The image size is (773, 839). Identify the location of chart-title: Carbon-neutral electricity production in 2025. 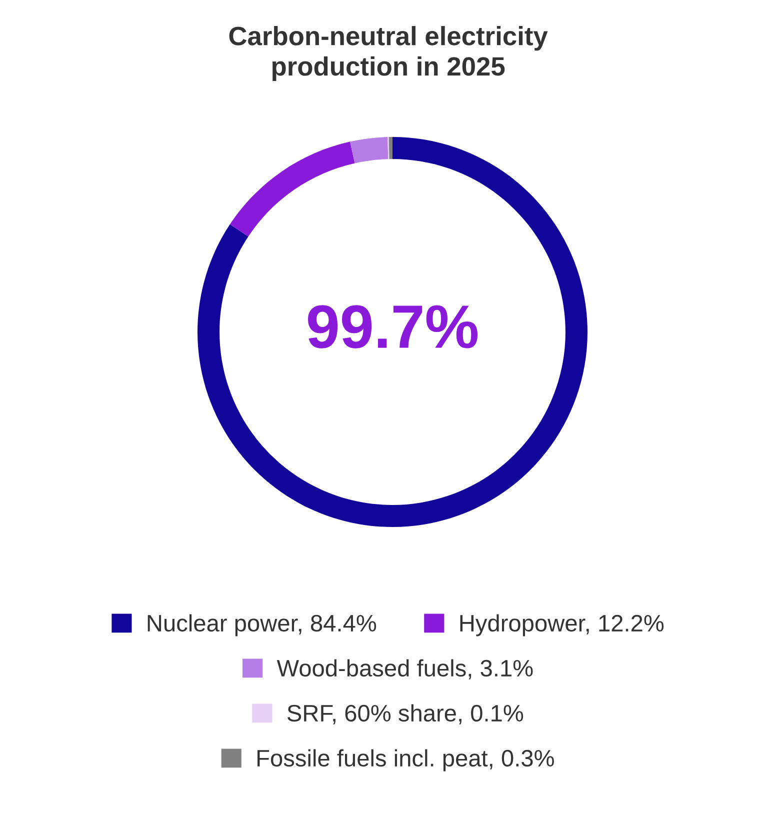
(388, 53).